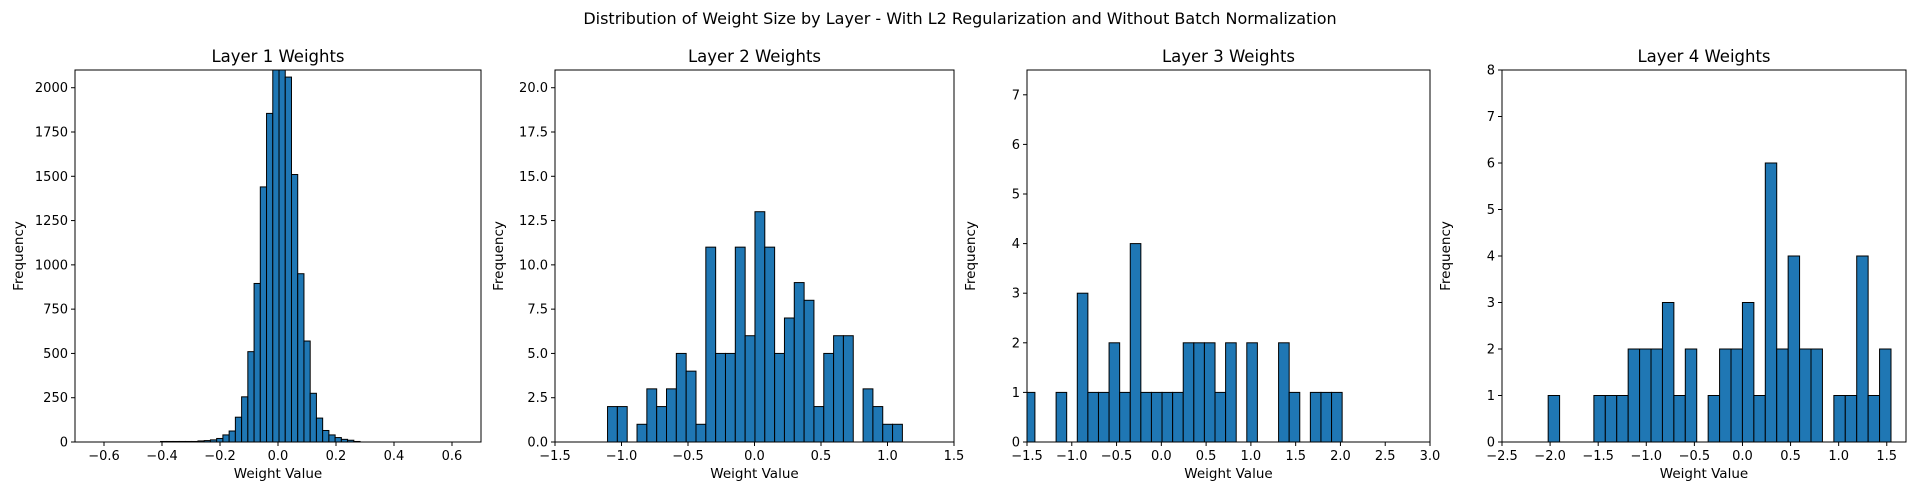 This screenshot has height=500, width=1920. Describe the element at coordinates (1251, 453) in the screenshot. I see `x-tick: 1.0` at that location.